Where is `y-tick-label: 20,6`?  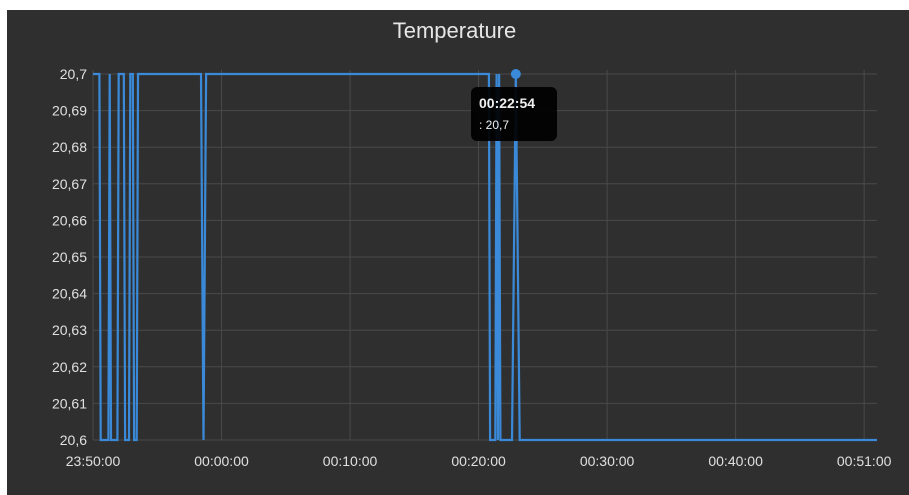
y-tick-label: 20,6 is located at coordinates (73, 440).